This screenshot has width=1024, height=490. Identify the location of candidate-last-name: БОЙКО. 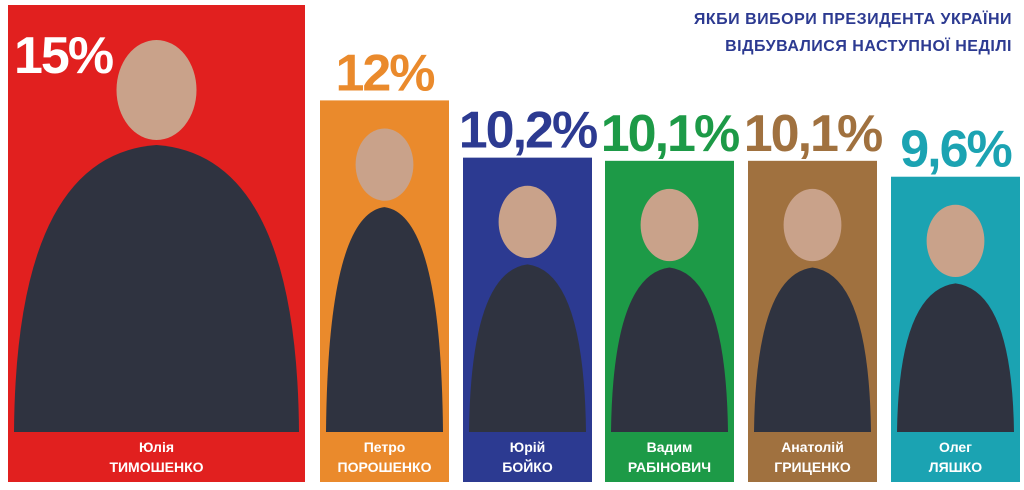
(527, 466).